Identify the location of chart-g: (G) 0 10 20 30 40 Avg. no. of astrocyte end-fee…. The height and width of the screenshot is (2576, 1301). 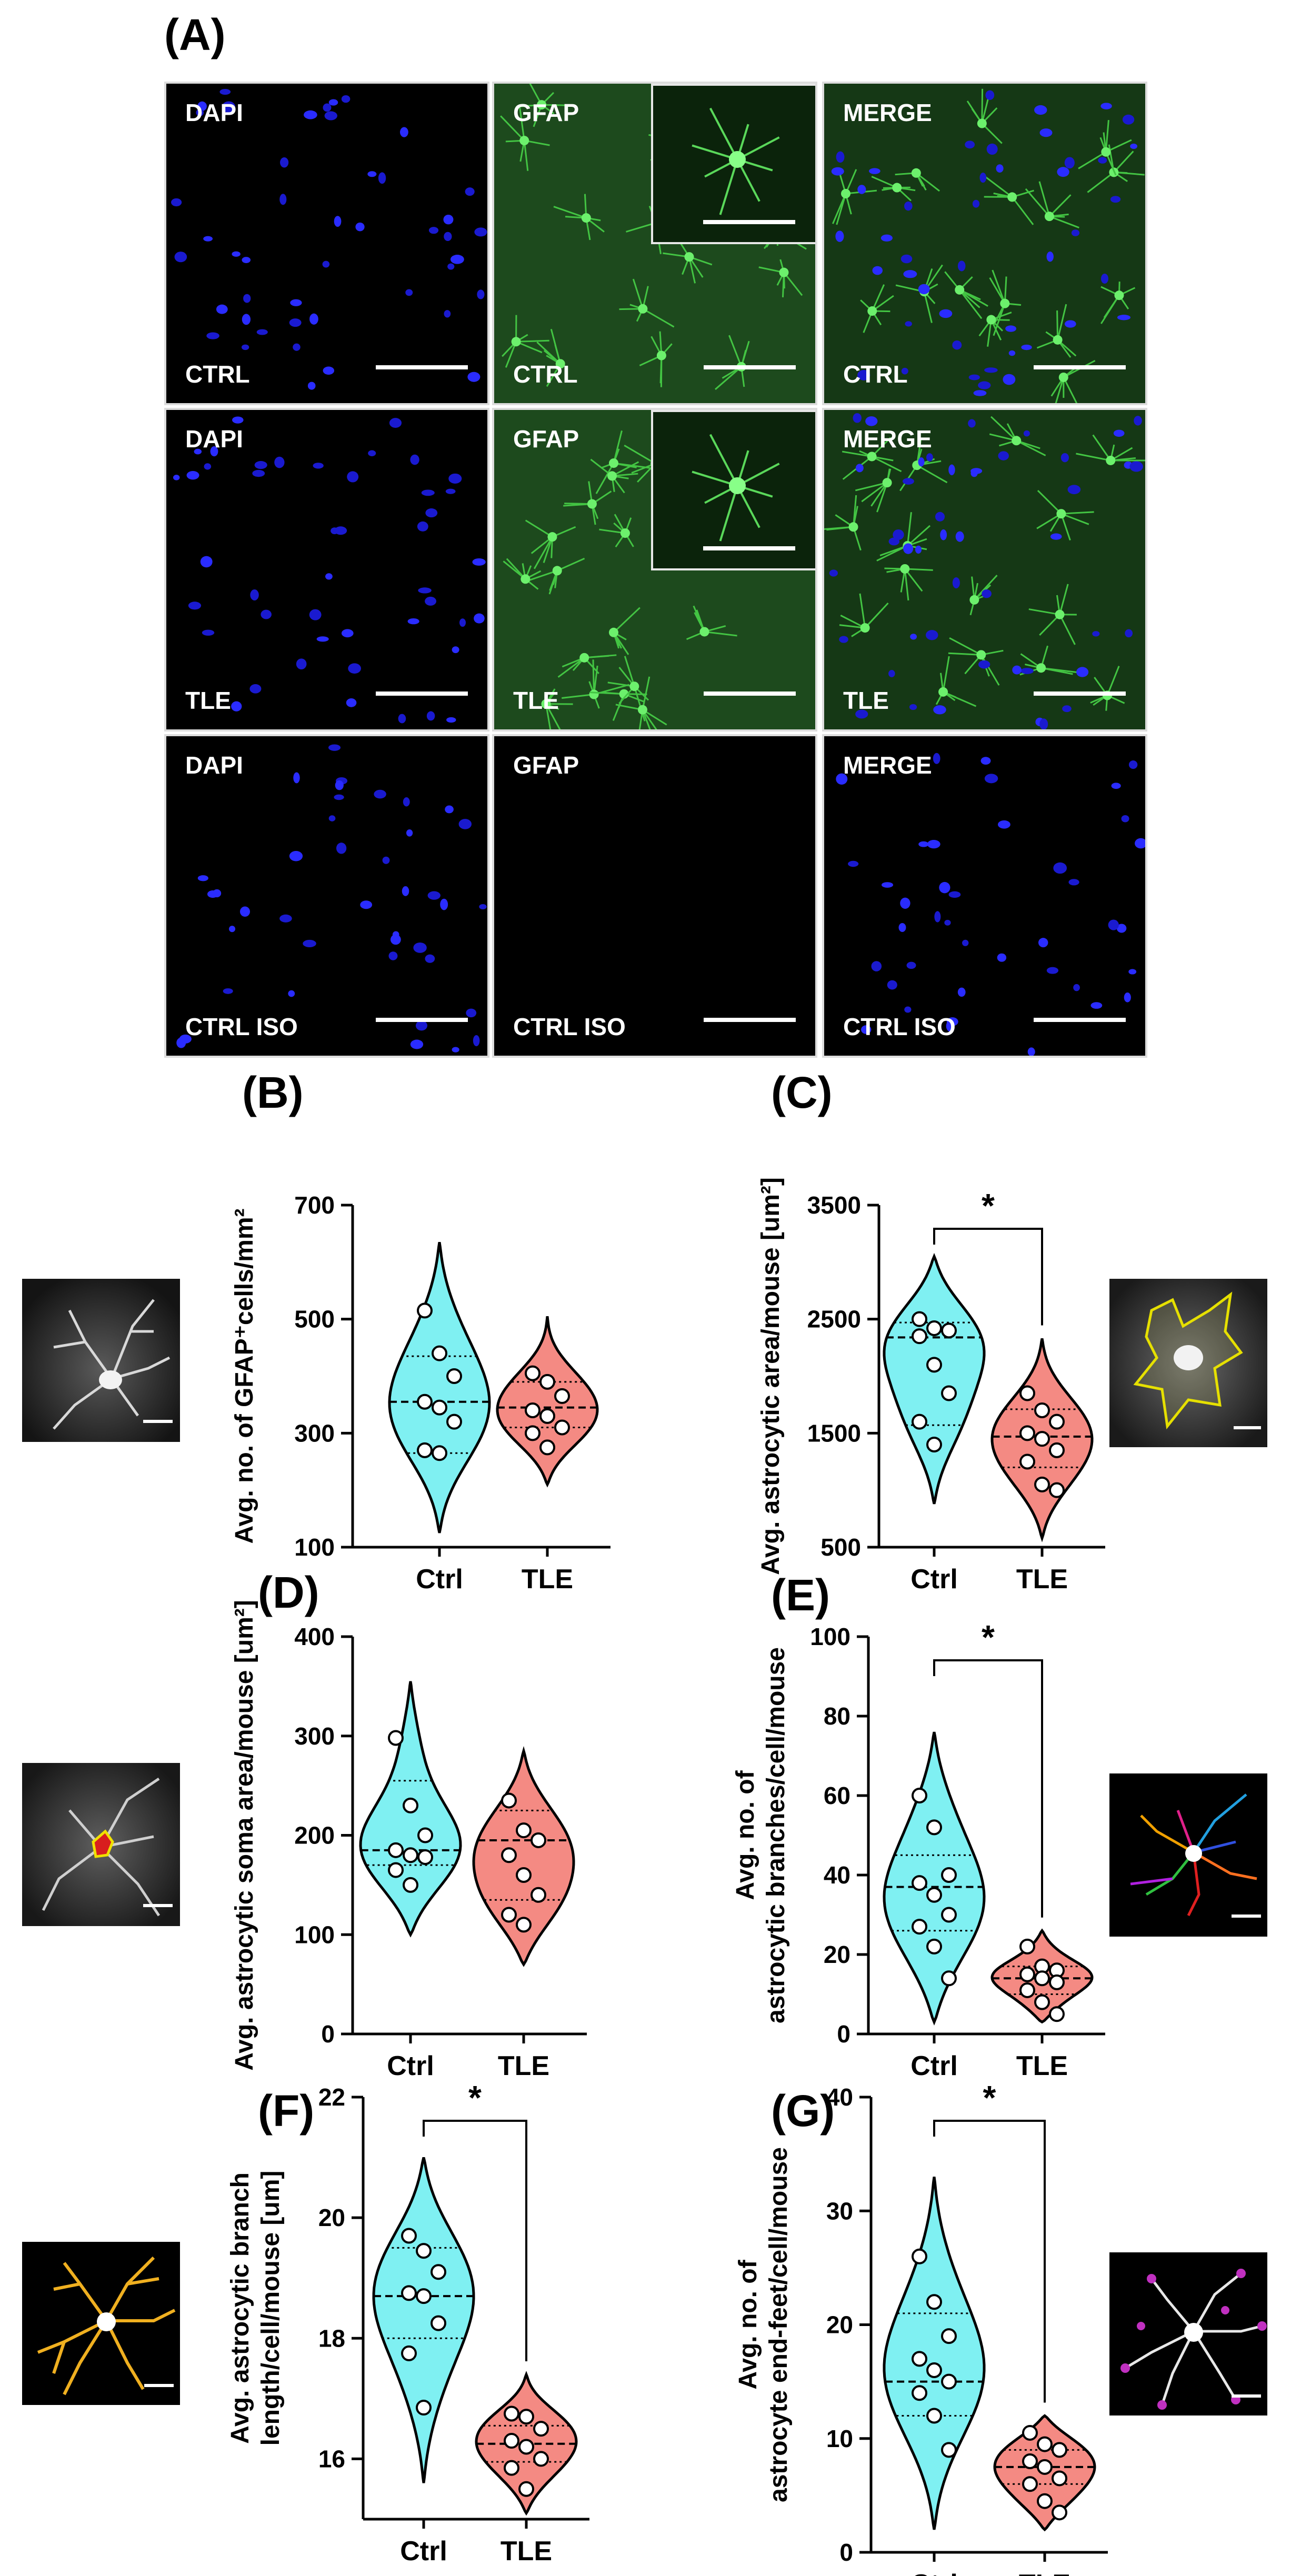
(921, 2327).